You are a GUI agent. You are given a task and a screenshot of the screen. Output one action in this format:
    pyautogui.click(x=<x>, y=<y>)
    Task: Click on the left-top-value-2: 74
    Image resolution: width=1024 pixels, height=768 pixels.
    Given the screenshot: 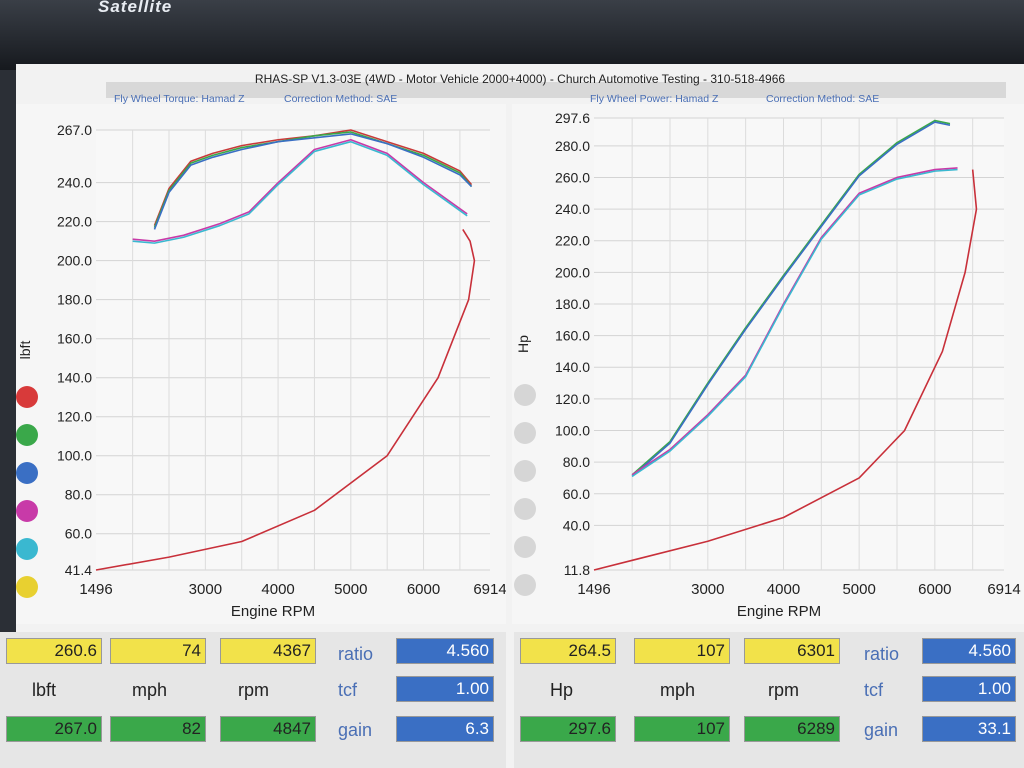 What is the action you would take?
    pyautogui.click(x=158, y=651)
    